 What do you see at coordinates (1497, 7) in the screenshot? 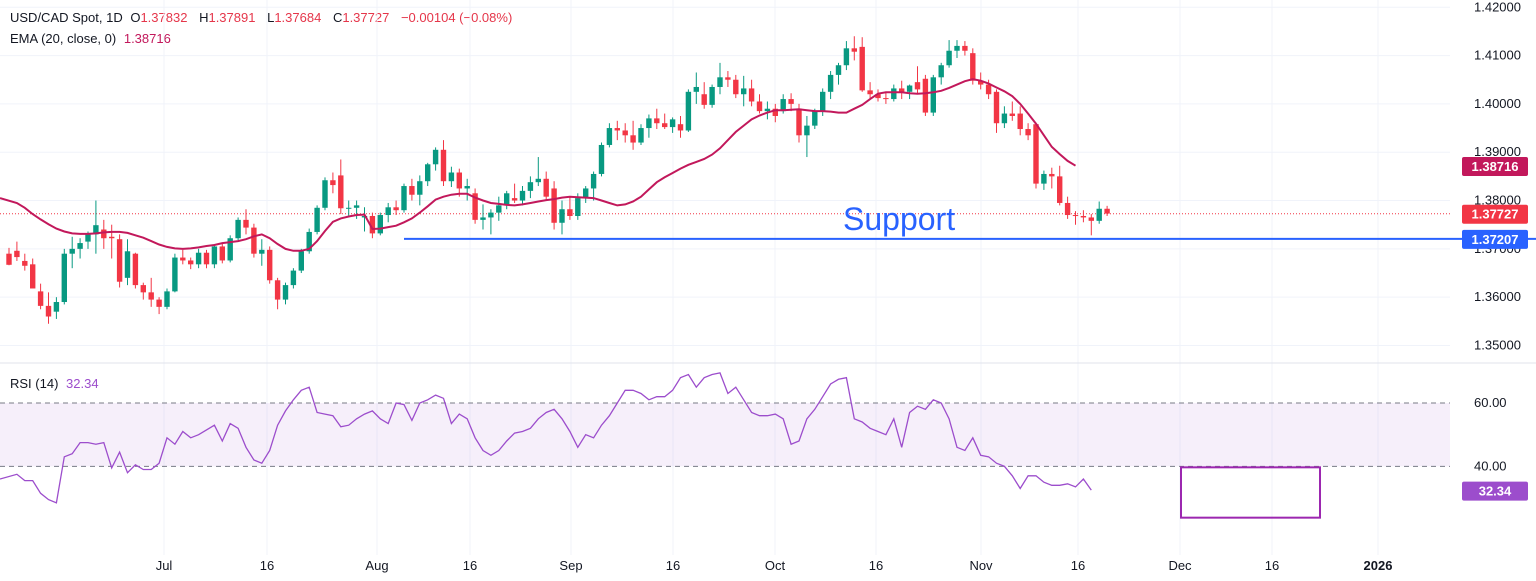
I see `price-tick-label: 1.42000` at bounding box center [1497, 7].